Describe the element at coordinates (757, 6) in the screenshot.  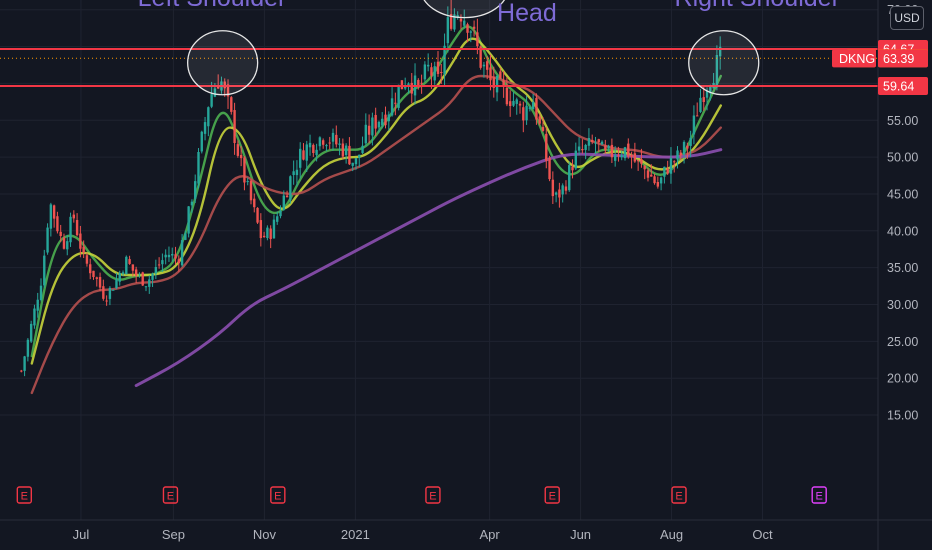
I see `annotation-label: Right Shoulder` at that location.